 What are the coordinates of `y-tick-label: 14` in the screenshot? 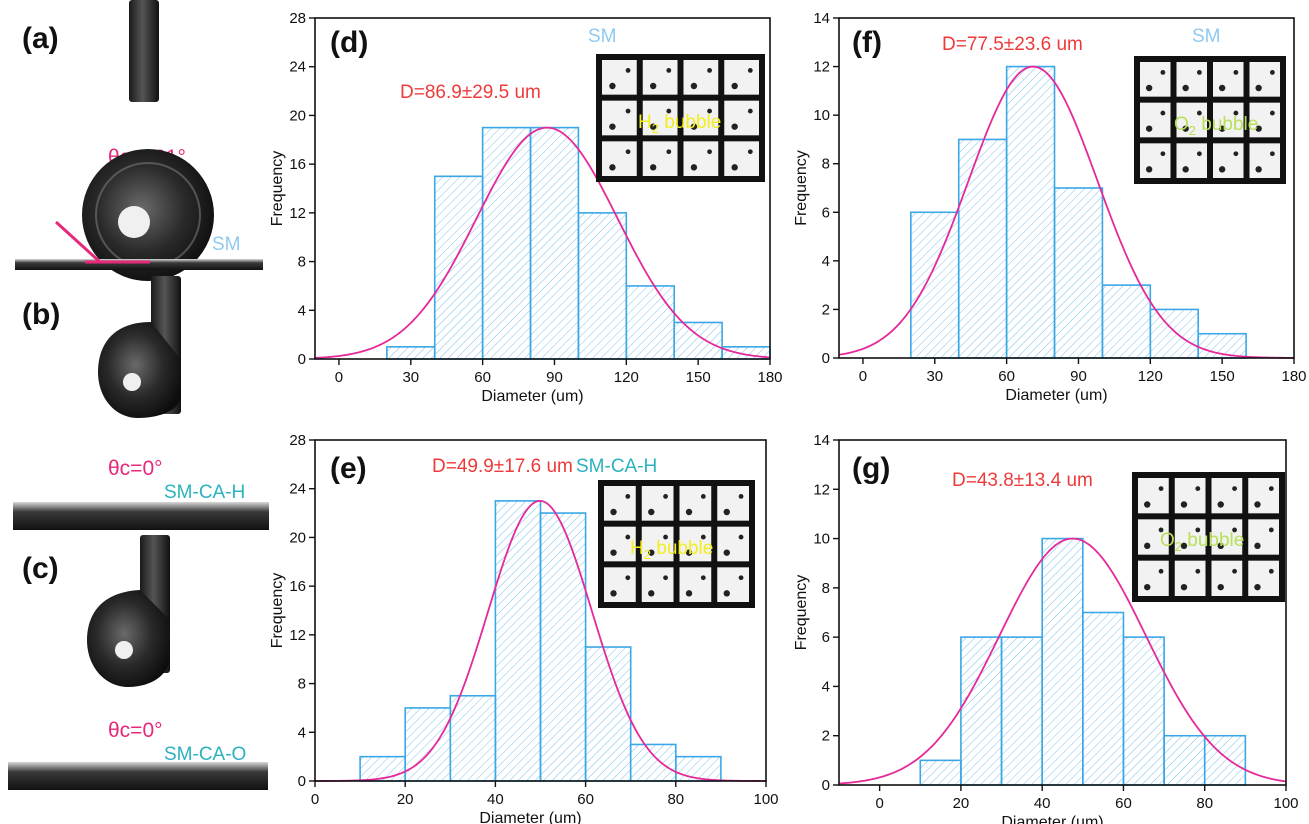 It's located at (821, 18).